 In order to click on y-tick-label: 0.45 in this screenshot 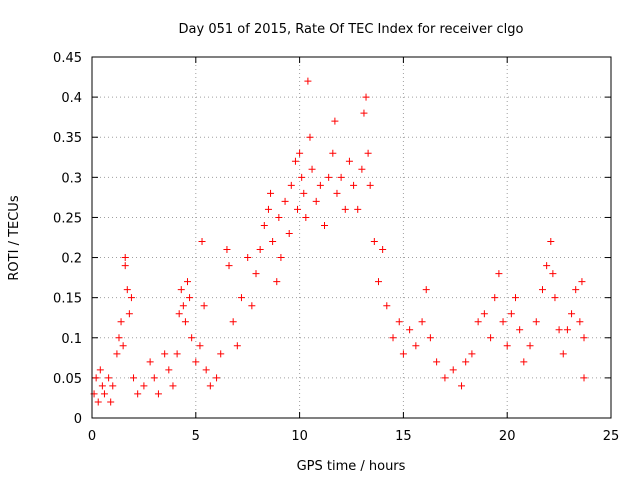, I will do `click(67, 58)`.